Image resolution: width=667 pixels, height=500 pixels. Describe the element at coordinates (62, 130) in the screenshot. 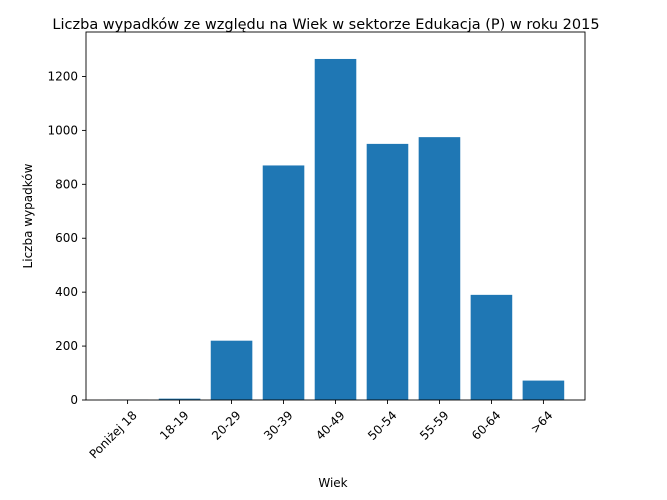

I see `y-tick-label-5: 1000` at that location.